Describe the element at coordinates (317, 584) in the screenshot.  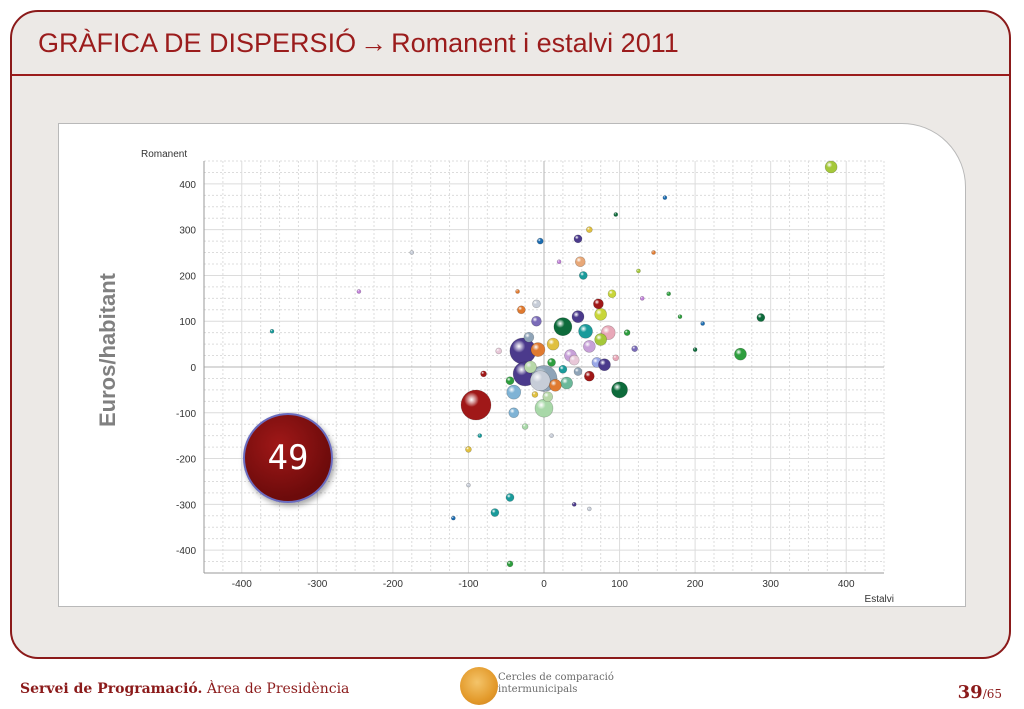
I see `x-tick-label: -300` at that location.